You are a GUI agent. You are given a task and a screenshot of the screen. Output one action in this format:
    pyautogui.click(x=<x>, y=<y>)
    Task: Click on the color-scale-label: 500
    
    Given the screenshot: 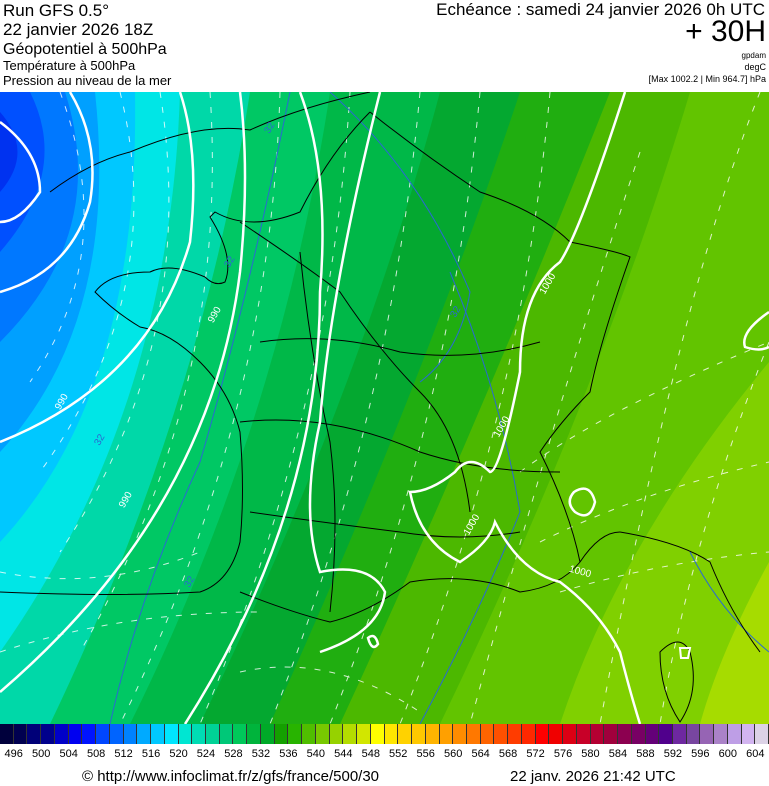 What is the action you would take?
    pyautogui.click(x=41, y=754)
    